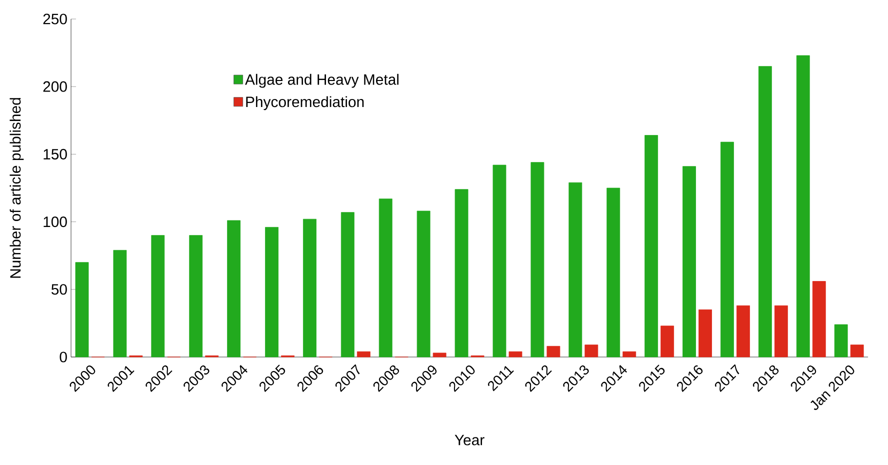 The width and height of the screenshot is (888, 465). What do you see at coordinates (59, 289) in the screenshot?
I see `y-tick-label: 50` at bounding box center [59, 289].